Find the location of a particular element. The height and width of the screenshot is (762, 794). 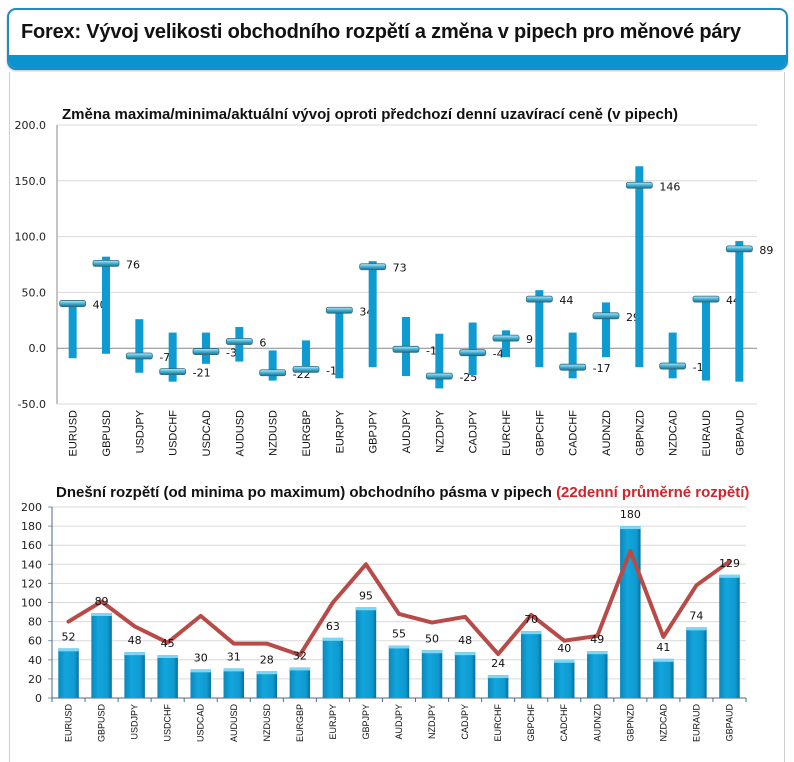

bar-usdjpy is located at coordinates (134, 675).